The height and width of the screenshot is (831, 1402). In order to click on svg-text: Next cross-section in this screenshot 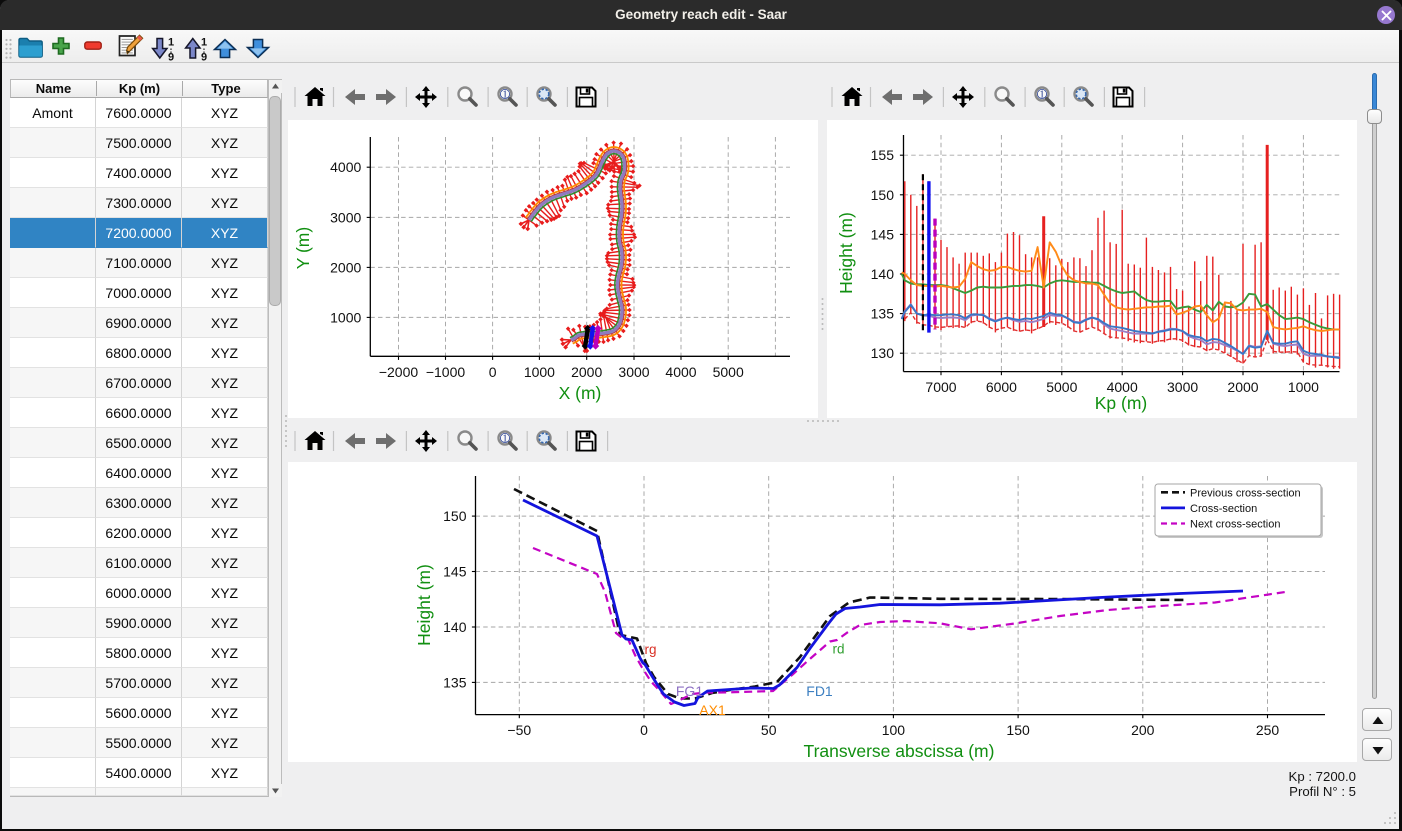, I will do `click(1235, 525)`.